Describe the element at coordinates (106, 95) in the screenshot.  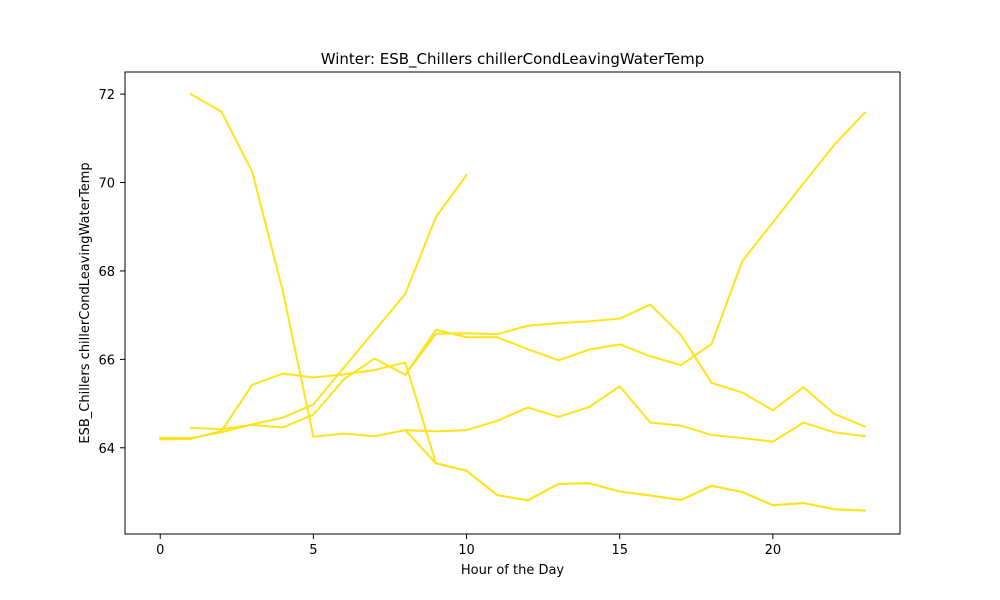
I see `y-tick-label: 72` at that location.